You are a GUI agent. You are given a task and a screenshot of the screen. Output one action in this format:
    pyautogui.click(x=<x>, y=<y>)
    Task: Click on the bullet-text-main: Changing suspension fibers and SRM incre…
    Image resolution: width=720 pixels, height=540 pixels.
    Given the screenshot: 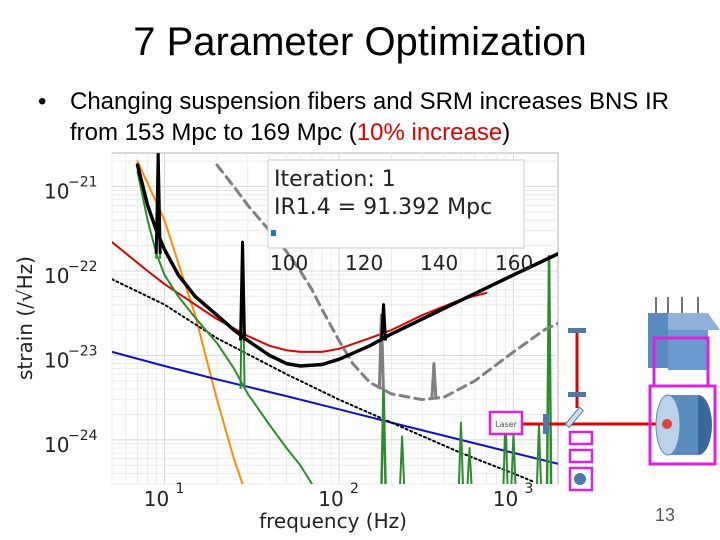 What is the action you would take?
    pyautogui.click(x=369, y=117)
    